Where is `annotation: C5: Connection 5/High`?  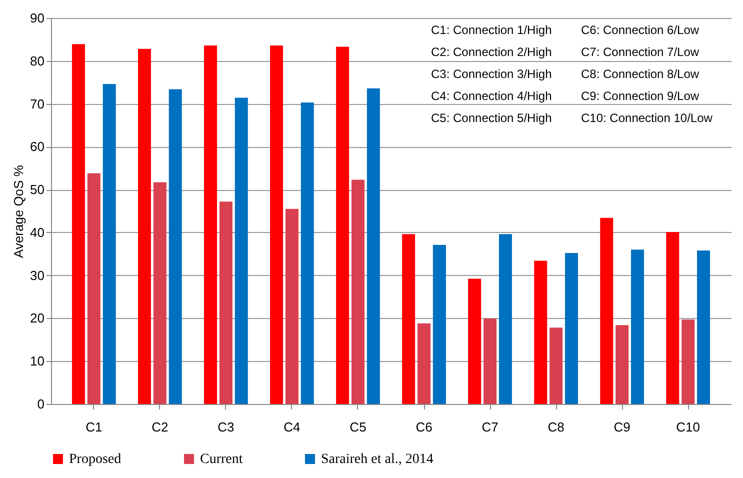 annotation: C5: Connection 5/High is located at coordinates (491, 118).